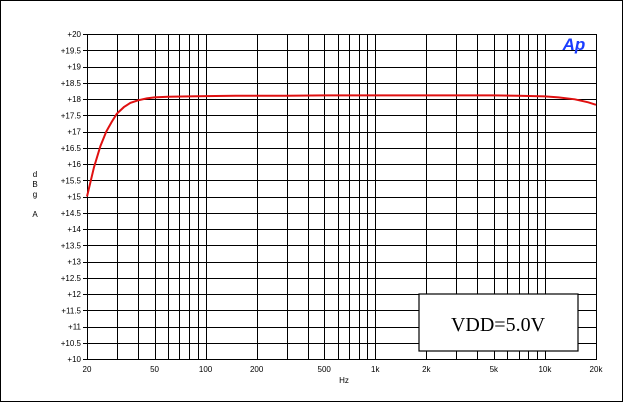 Image resolution: width=623 pixels, height=403 pixels. What do you see at coordinates (35, 214) in the screenshot?
I see `y-axis-label-line: A` at bounding box center [35, 214].